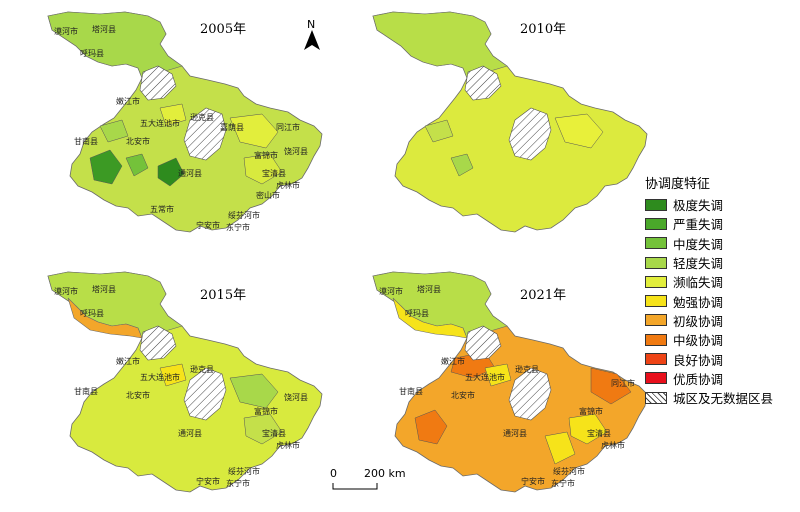 The width and height of the screenshot is (800, 512). I want to click on label-mishan: 密山市, so click(268, 195).